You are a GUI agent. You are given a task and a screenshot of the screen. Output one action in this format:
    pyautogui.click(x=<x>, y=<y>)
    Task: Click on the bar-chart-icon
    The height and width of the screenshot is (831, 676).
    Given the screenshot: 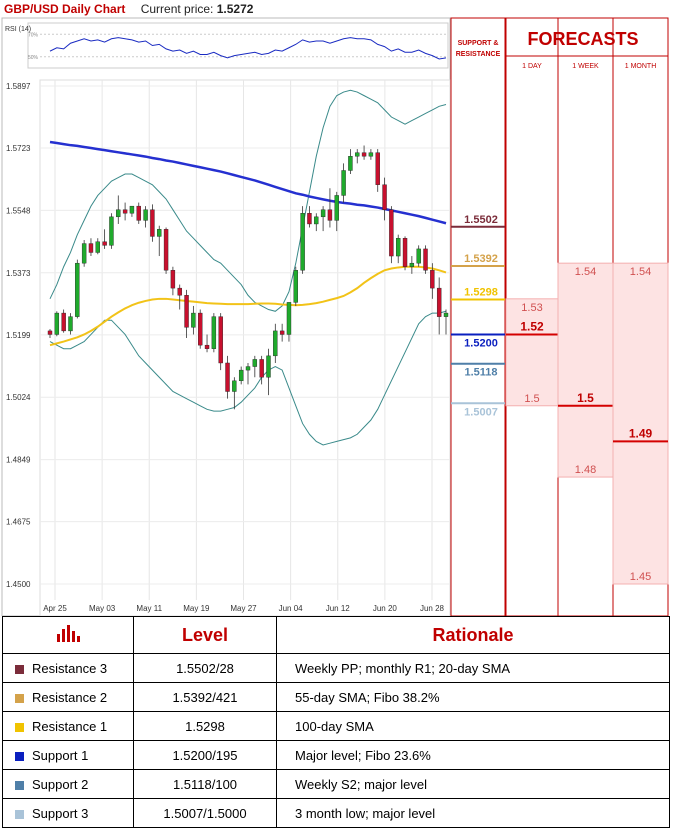 What is the action you would take?
    pyautogui.click(x=68, y=633)
    